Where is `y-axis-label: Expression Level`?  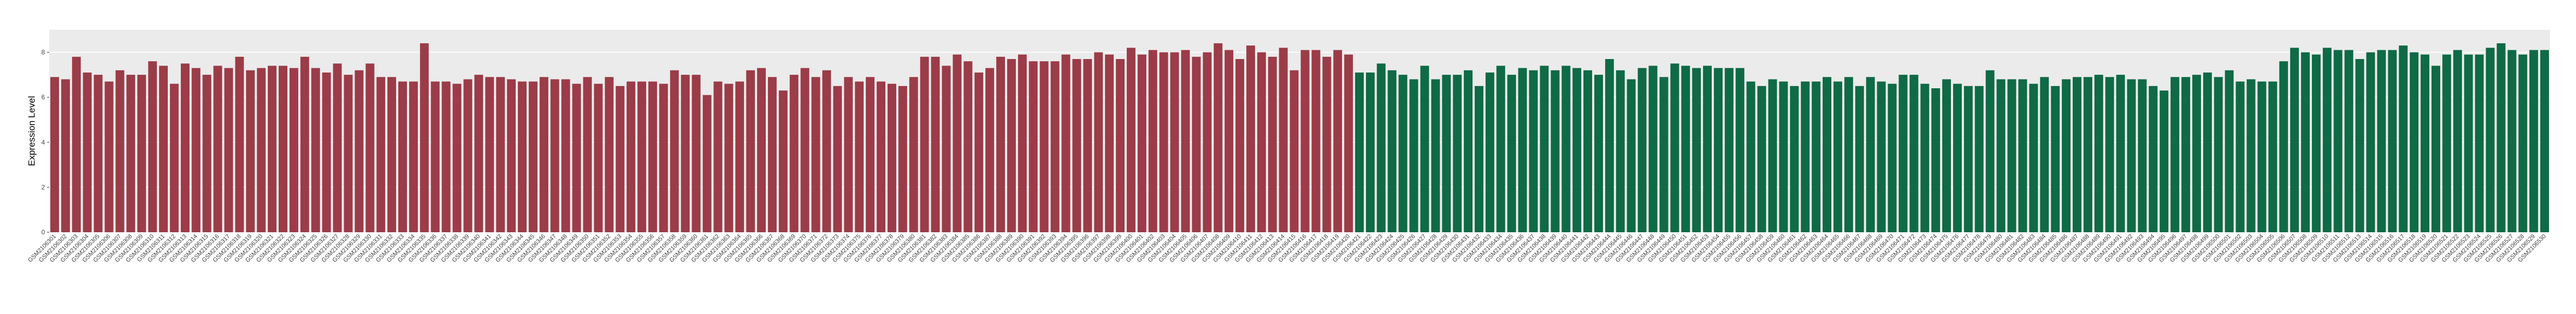
y-axis-label: Expression Level is located at coordinates (32, 131).